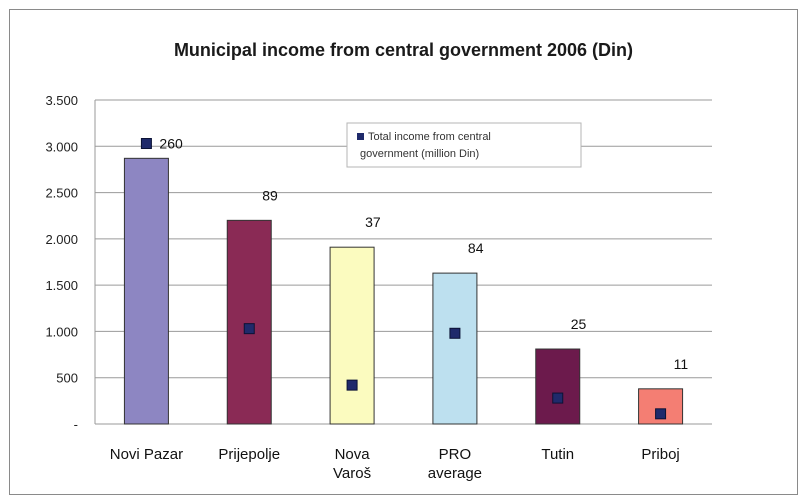 The width and height of the screenshot is (808, 500). Describe the element at coordinates (61, 100) in the screenshot. I see `y-tick-label: 3.500` at that location.